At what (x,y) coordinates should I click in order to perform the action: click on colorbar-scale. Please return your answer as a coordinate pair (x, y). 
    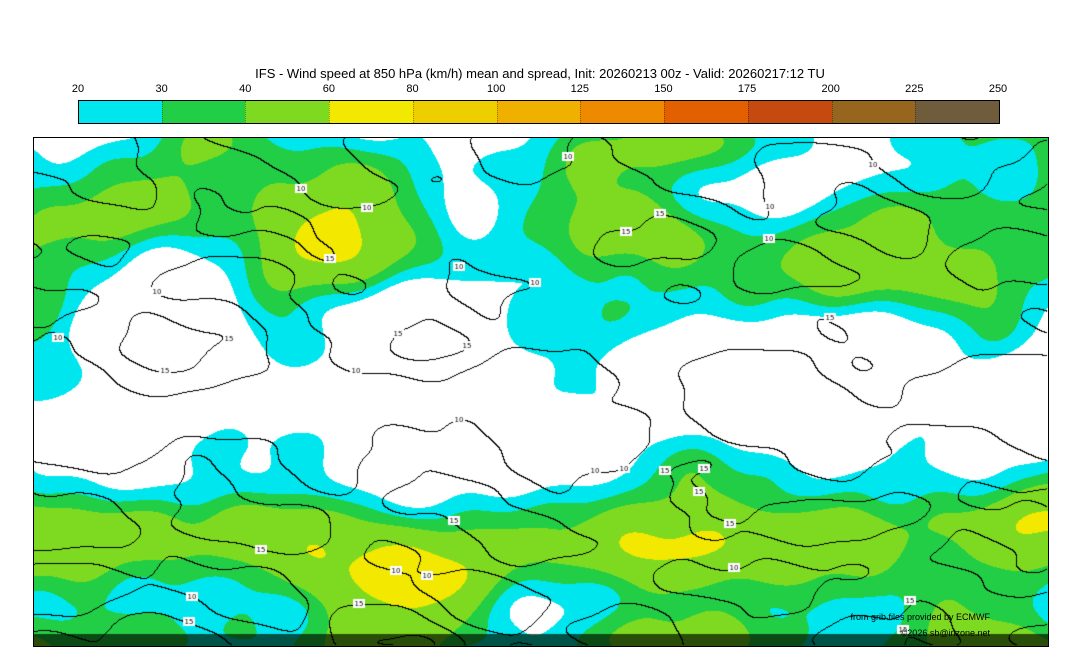
    Looking at the image, I should click on (539, 112).